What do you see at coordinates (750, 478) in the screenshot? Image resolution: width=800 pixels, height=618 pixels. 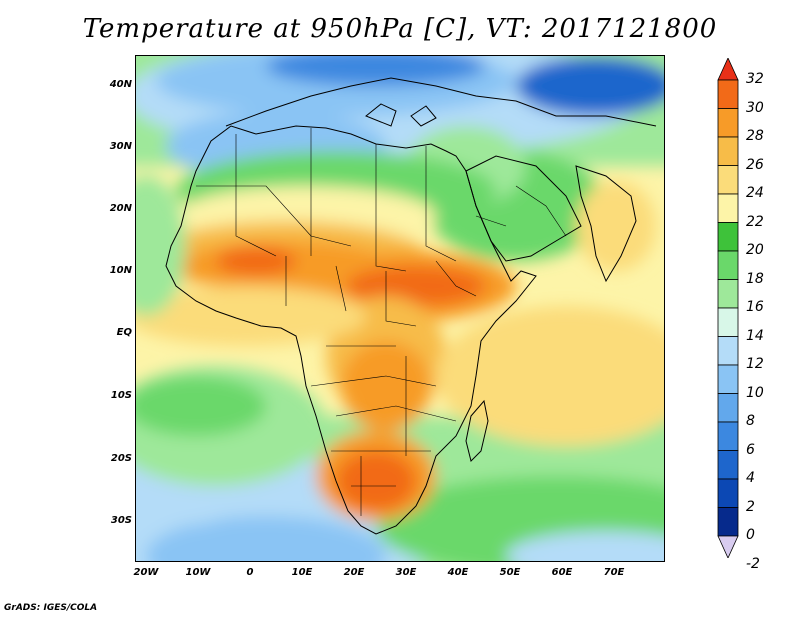 I see `colorbar-label: 4` at bounding box center [750, 478].